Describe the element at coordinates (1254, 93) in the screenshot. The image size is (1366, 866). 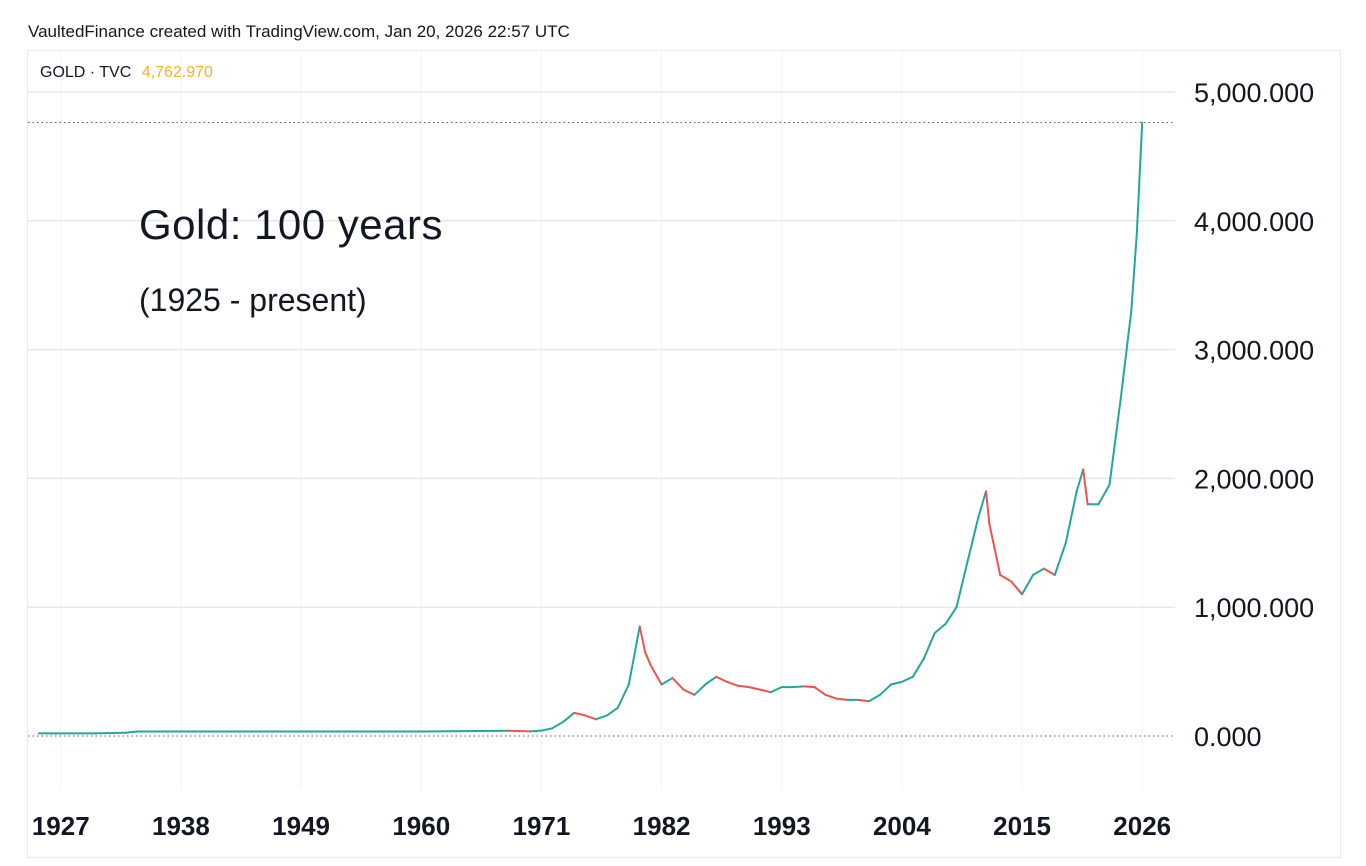
I see `y-tick-label-5000: 5,000.000` at that location.